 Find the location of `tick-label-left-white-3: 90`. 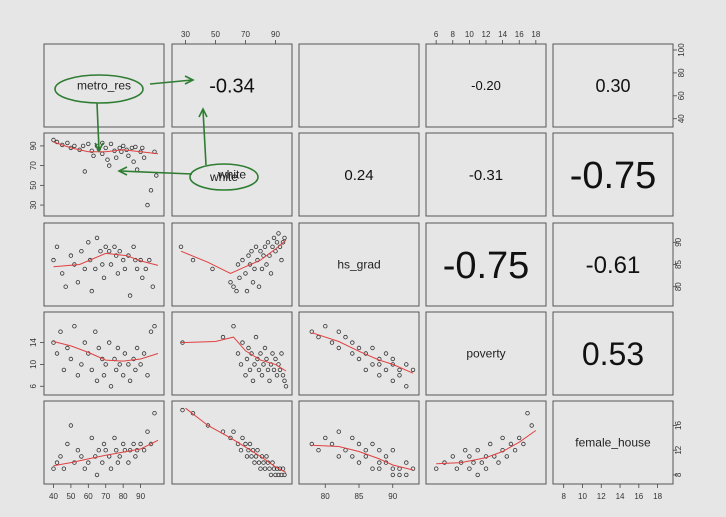

tick-label-left-white-3: 90 is located at coordinates (33, 145).